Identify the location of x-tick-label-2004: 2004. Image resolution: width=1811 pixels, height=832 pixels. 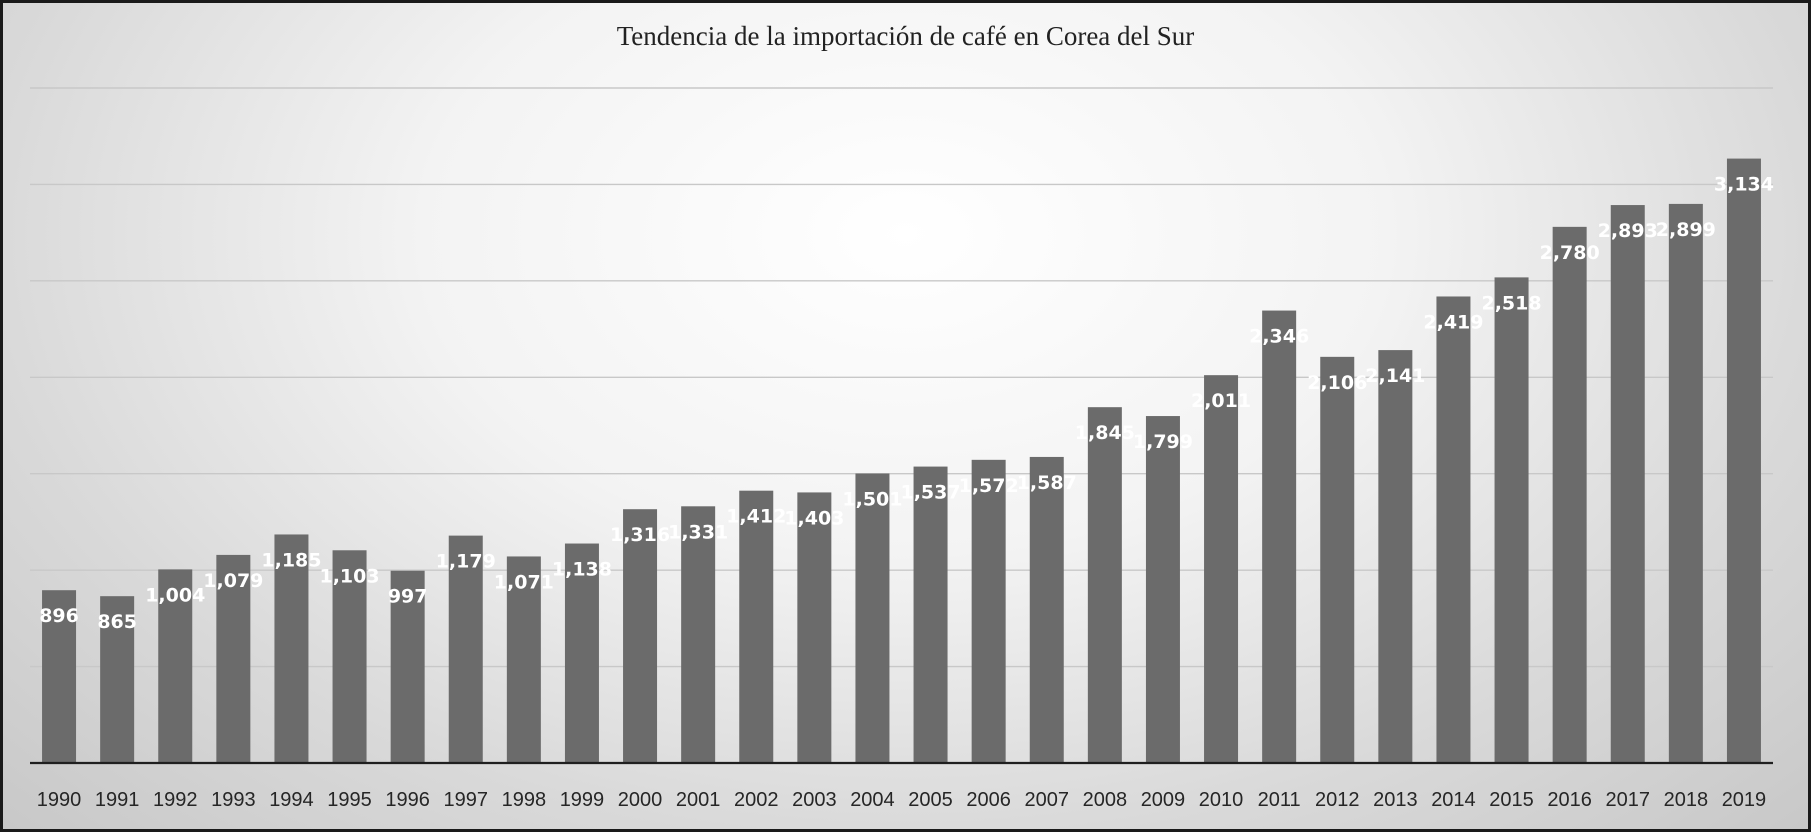
(872, 800).